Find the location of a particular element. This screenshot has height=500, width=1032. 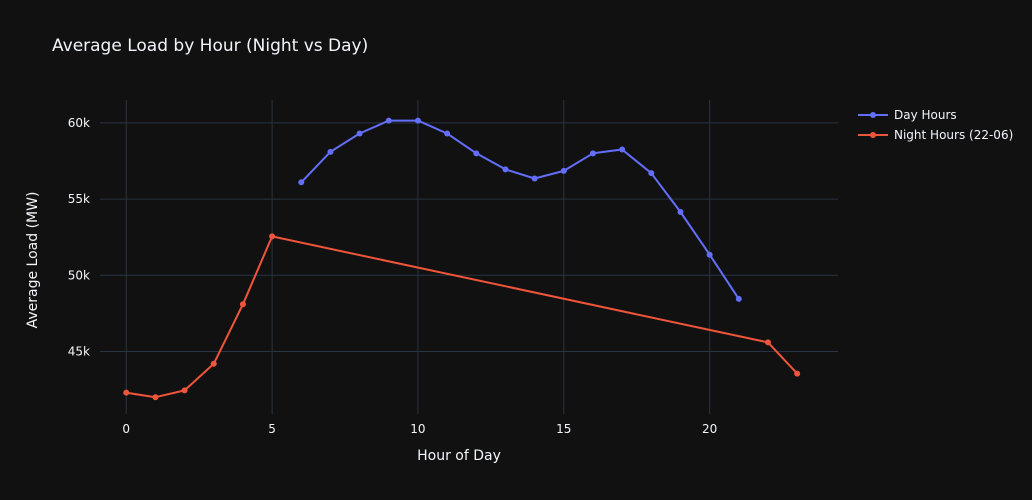

chart-title: Average Load by Hour (Night vs Day) is located at coordinates (210, 46).